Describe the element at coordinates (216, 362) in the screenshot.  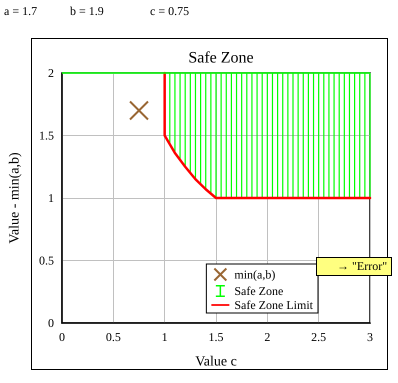
I see `x-axis-title: Value c` at that location.